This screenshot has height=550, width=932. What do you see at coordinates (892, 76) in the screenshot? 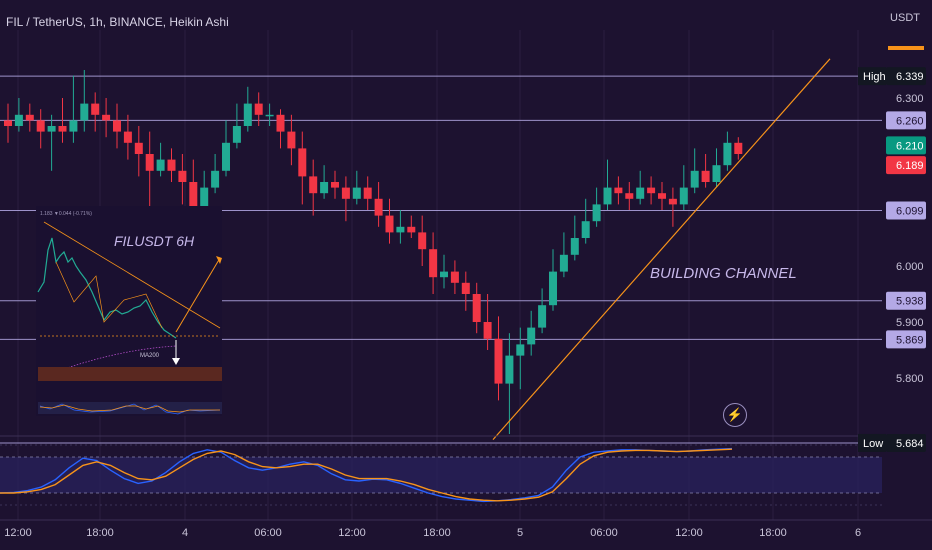
I see `level-price-tag: 6.339 High` at bounding box center [892, 76].